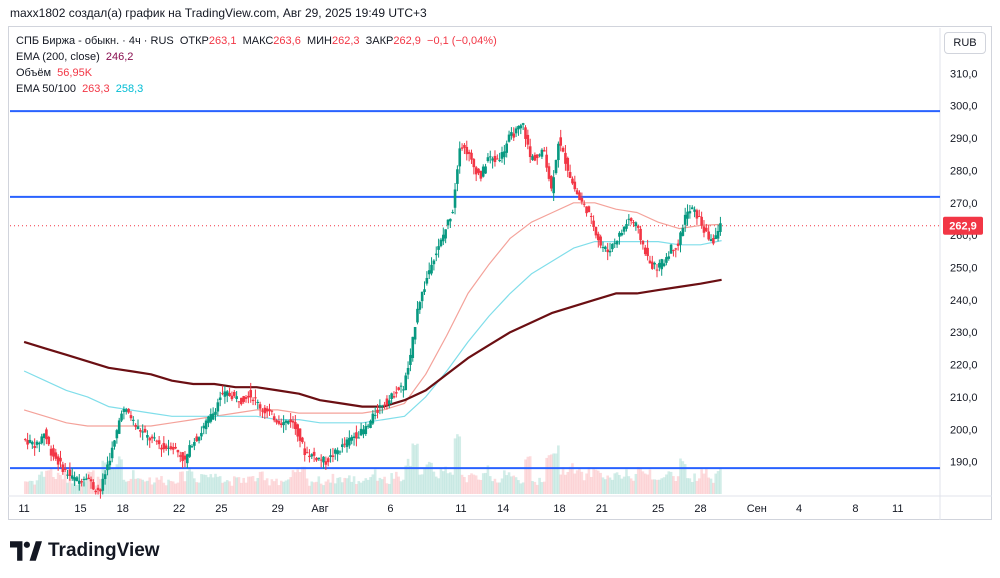 The image size is (1000, 578). Describe the element at coordinates (964, 139) in the screenshot. I see `y-tick-label: 290,0` at that location.